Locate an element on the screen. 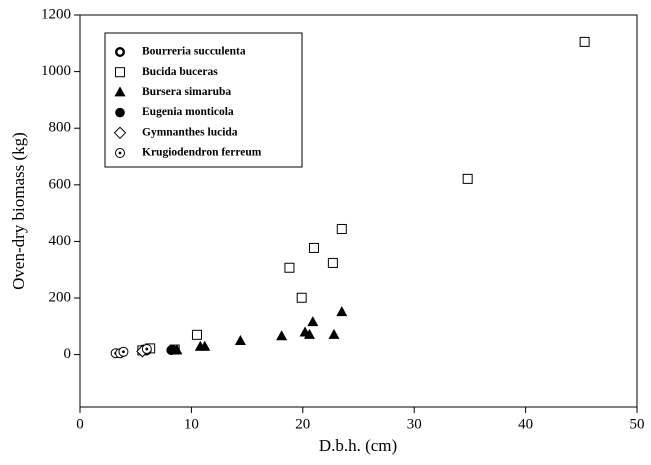  legend-label: Bourreria succulenta is located at coordinates (194, 52).